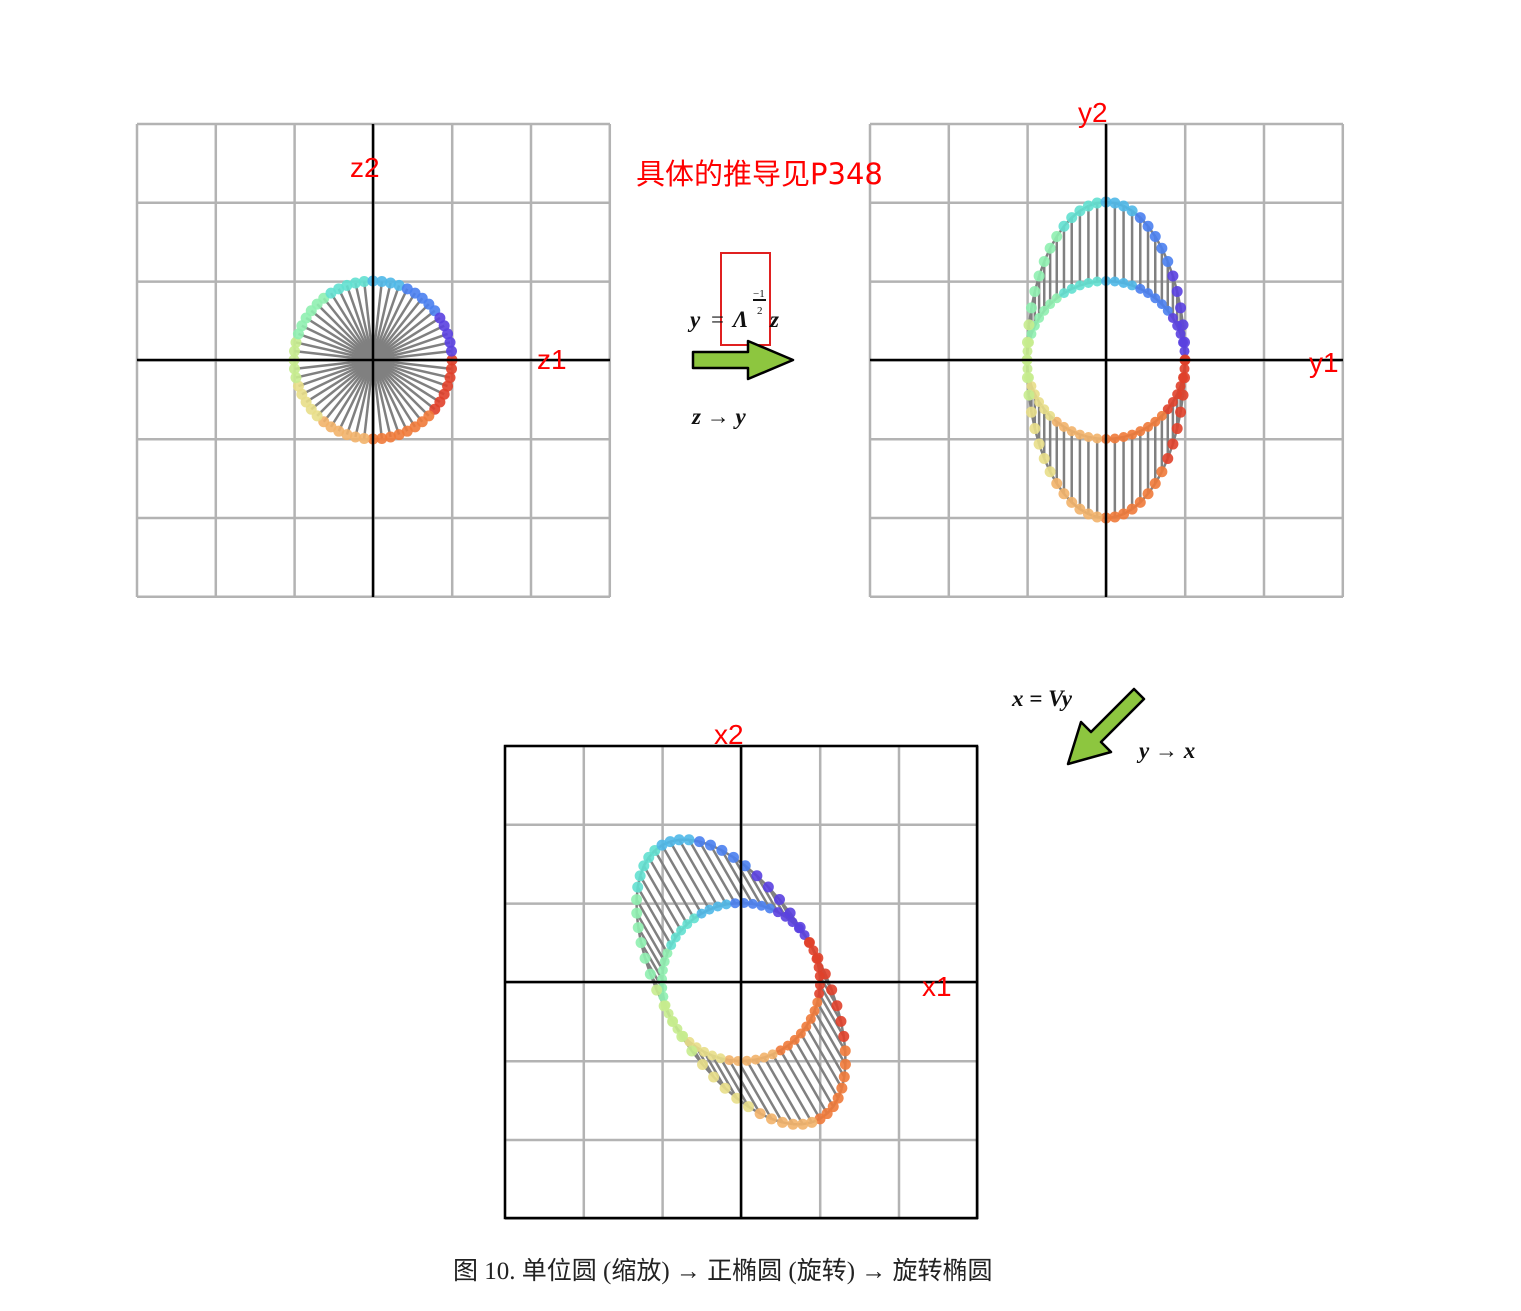 This screenshot has height=1311, width=1521. Describe the element at coordinates (1093, 112) in the screenshot. I see `panel-y-ylabel: y2` at that location.